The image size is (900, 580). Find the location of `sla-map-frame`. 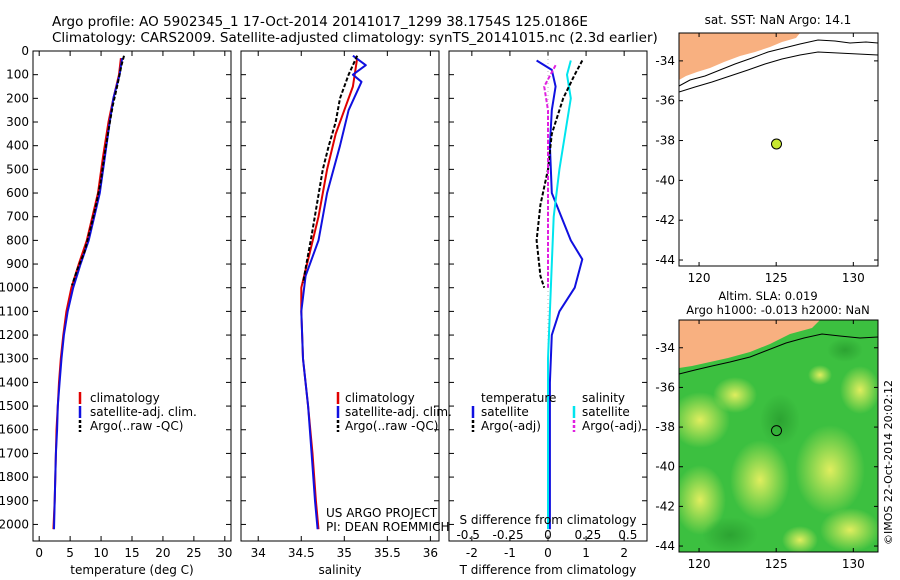

sla-map-frame is located at coordinates (778, 436).